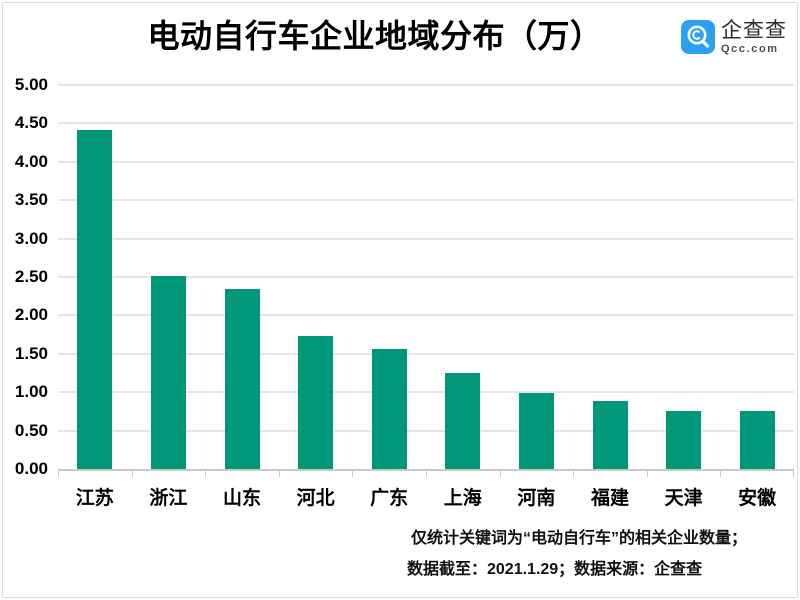  Describe the element at coordinates (31, 392) in the screenshot. I see `y-axis-label: 1.00` at that location.